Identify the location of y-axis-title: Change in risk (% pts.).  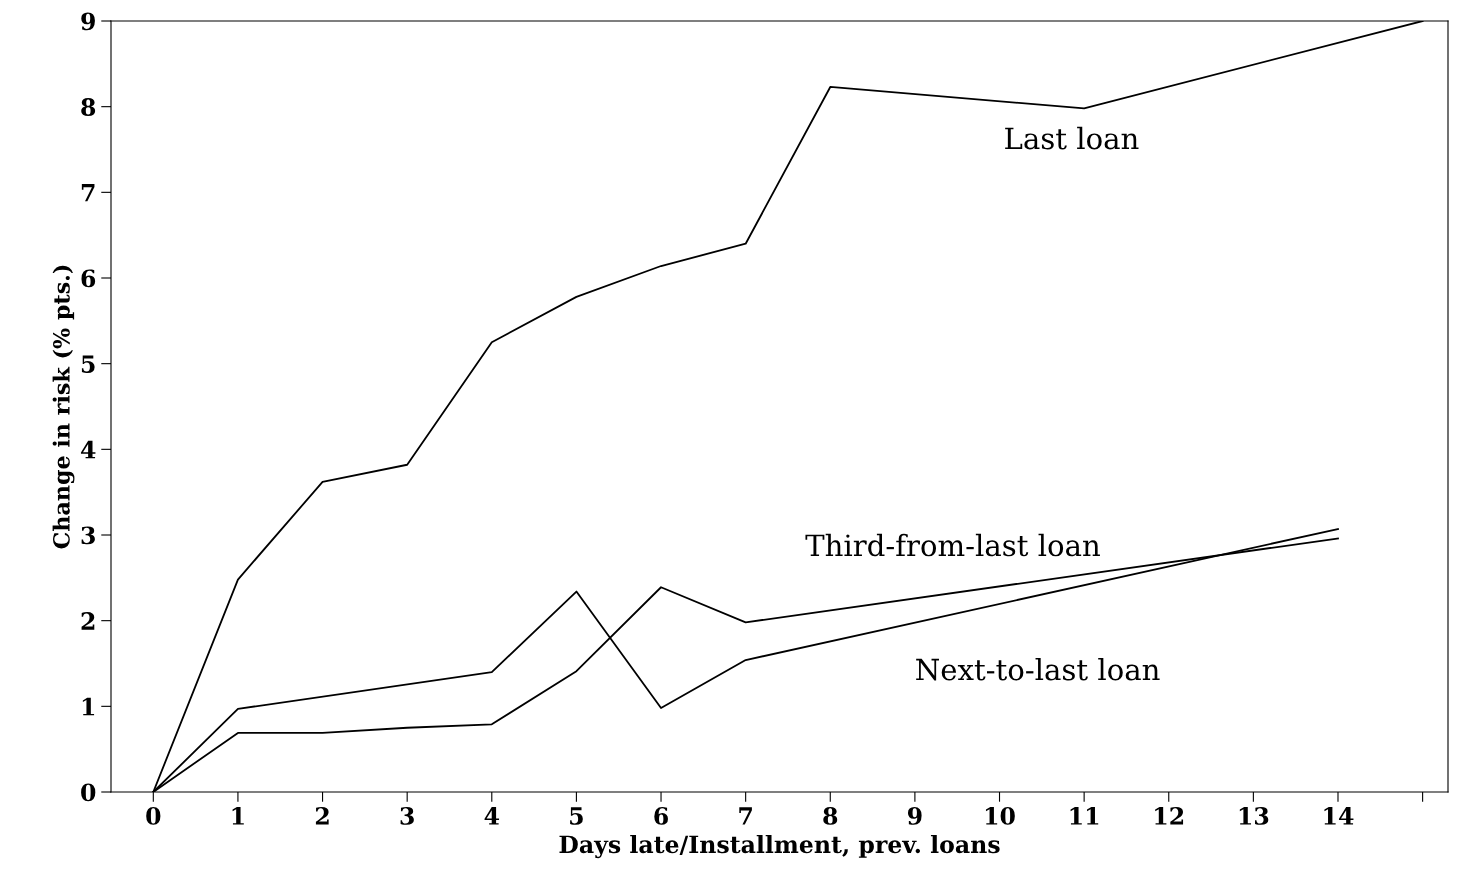
(63, 407).